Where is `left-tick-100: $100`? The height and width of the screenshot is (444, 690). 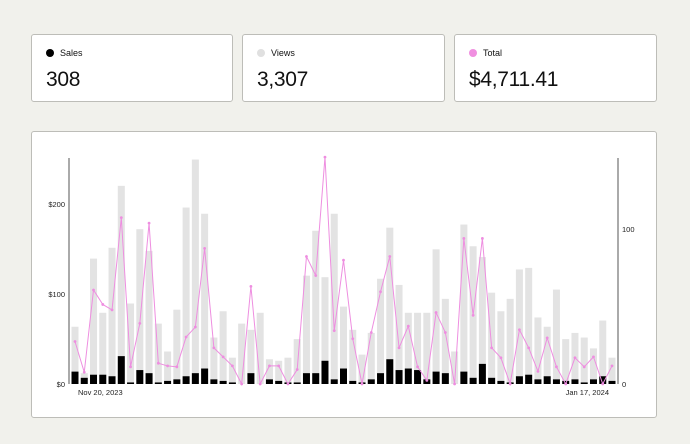 left-tick-100: $100 is located at coordinates (56, 294).